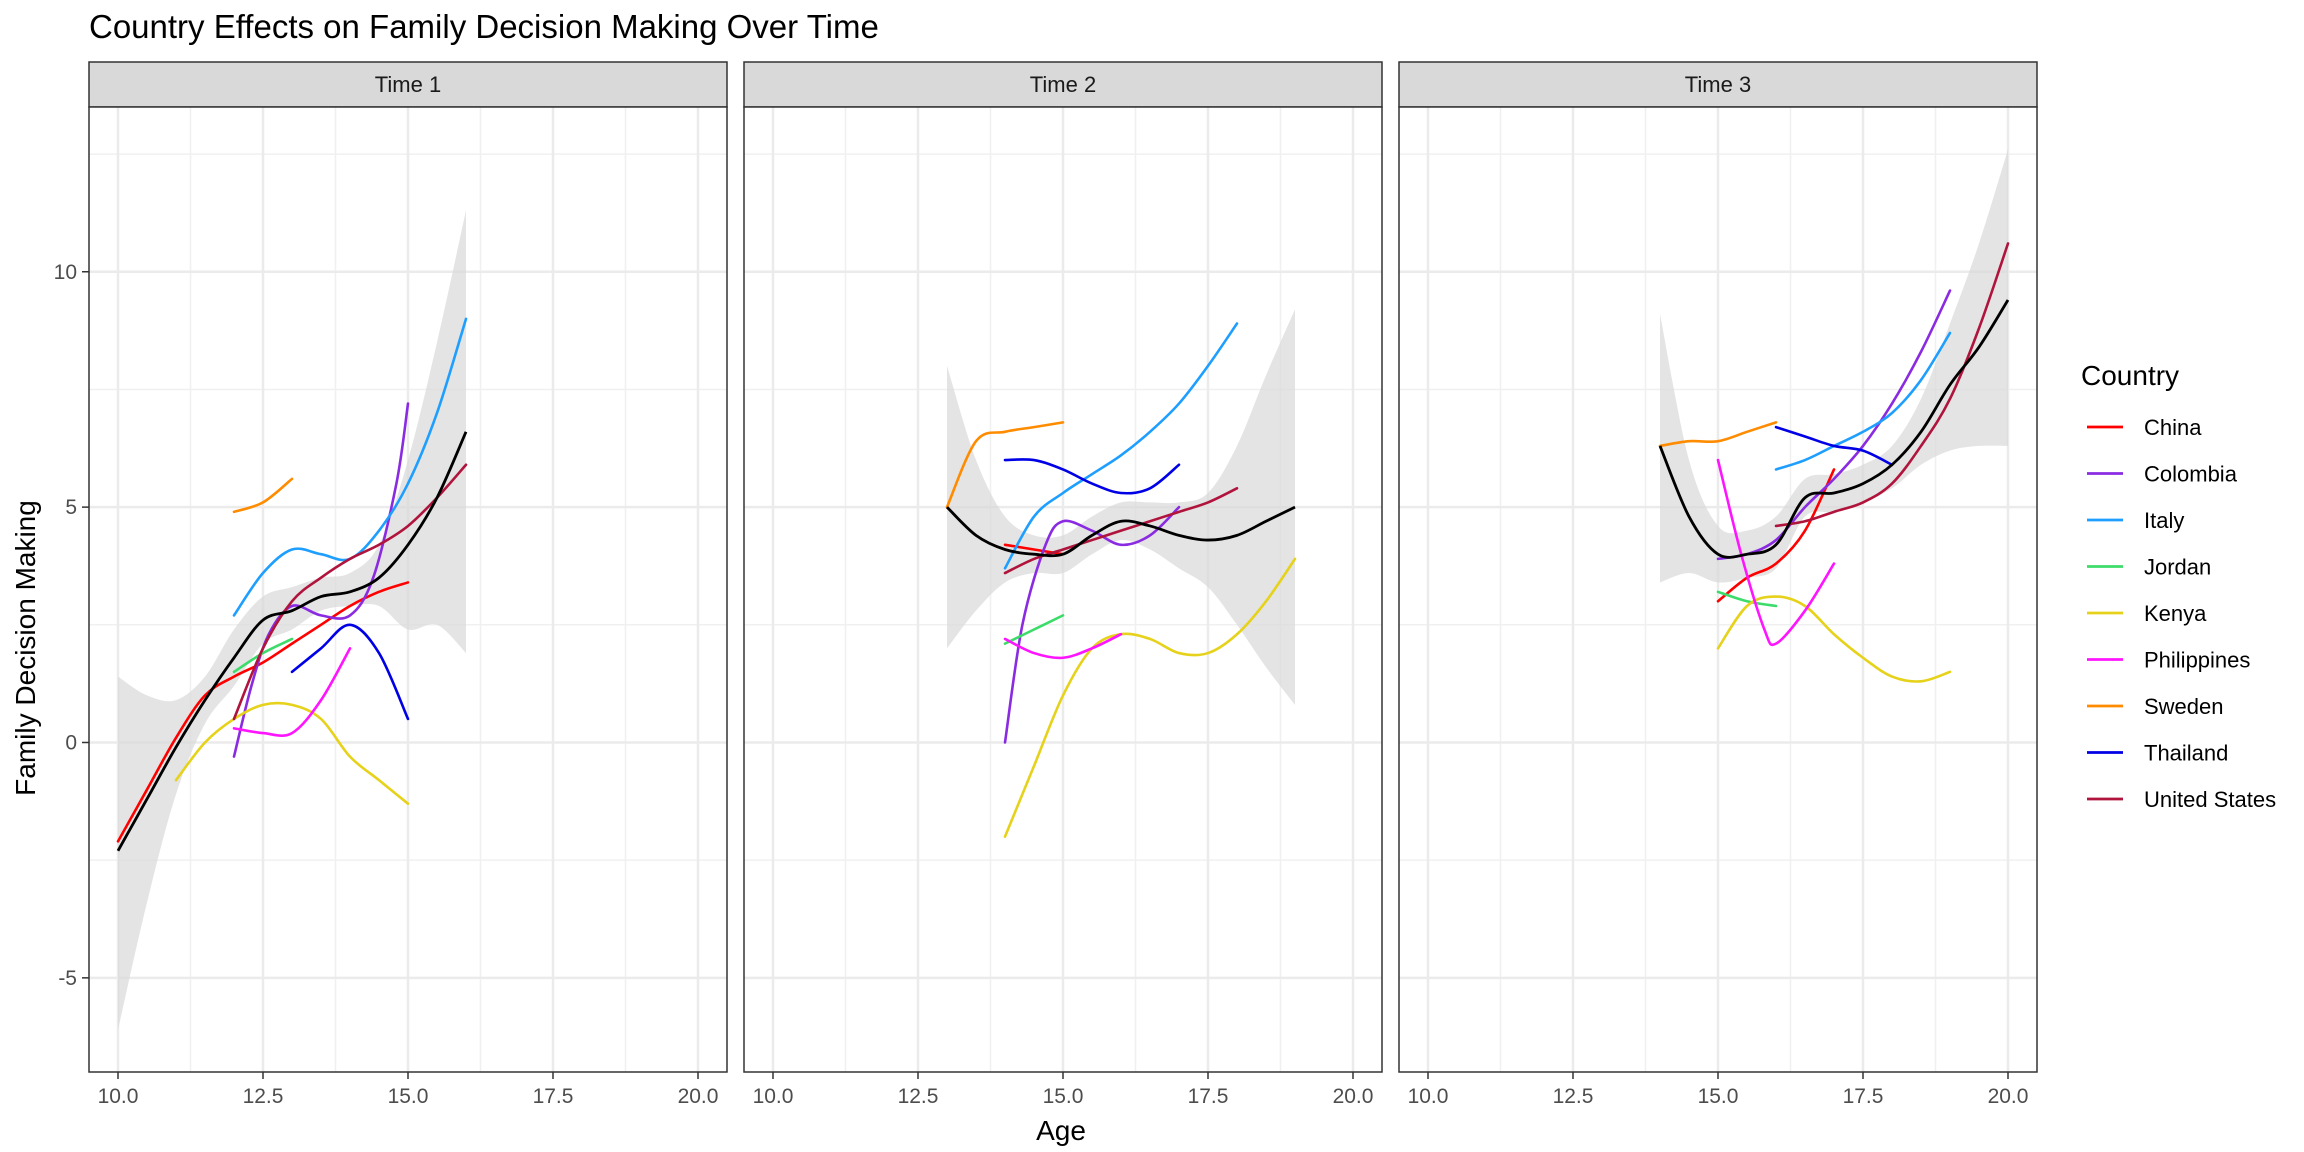 The width and height of the screenshot is (2304, 1152). I want to click on legend-item: China, so click(2144, 427).